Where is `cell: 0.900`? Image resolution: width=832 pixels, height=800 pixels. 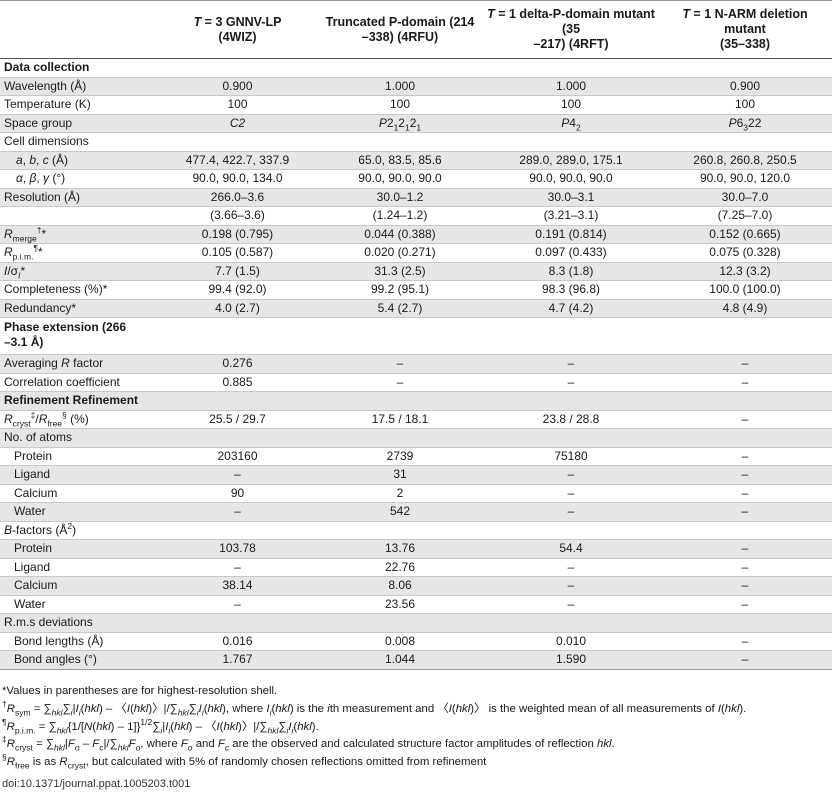
cell: 0.900 is located at coordinates (745, 86).